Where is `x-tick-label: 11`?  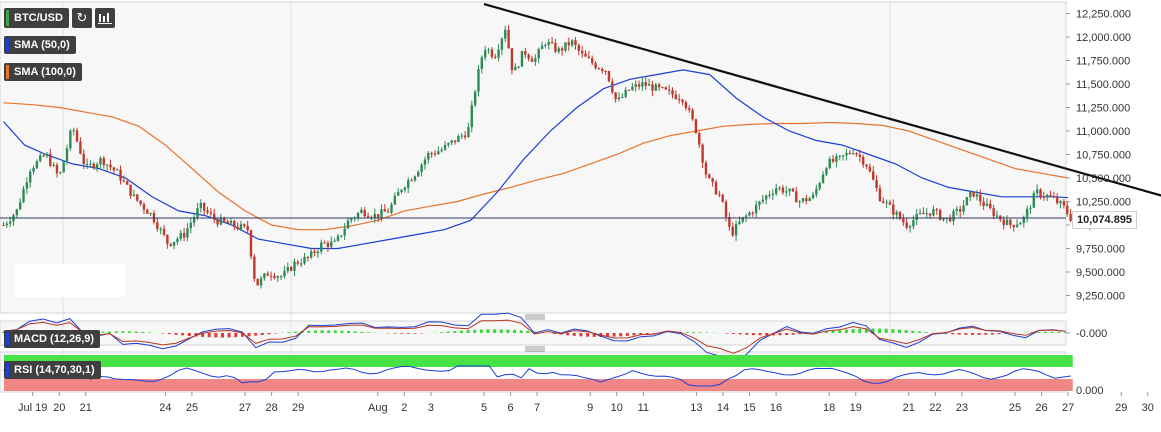 x-tick-label: 11 is located at coordinates (643, 408).